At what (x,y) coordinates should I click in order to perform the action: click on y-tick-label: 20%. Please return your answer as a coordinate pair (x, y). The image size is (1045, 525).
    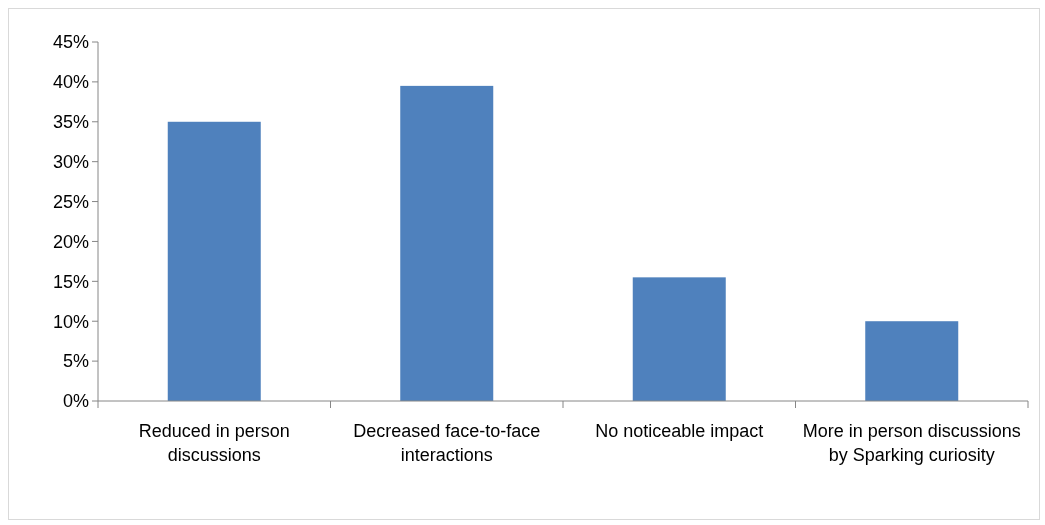
    Looking at the image, I should click on (70, 241).